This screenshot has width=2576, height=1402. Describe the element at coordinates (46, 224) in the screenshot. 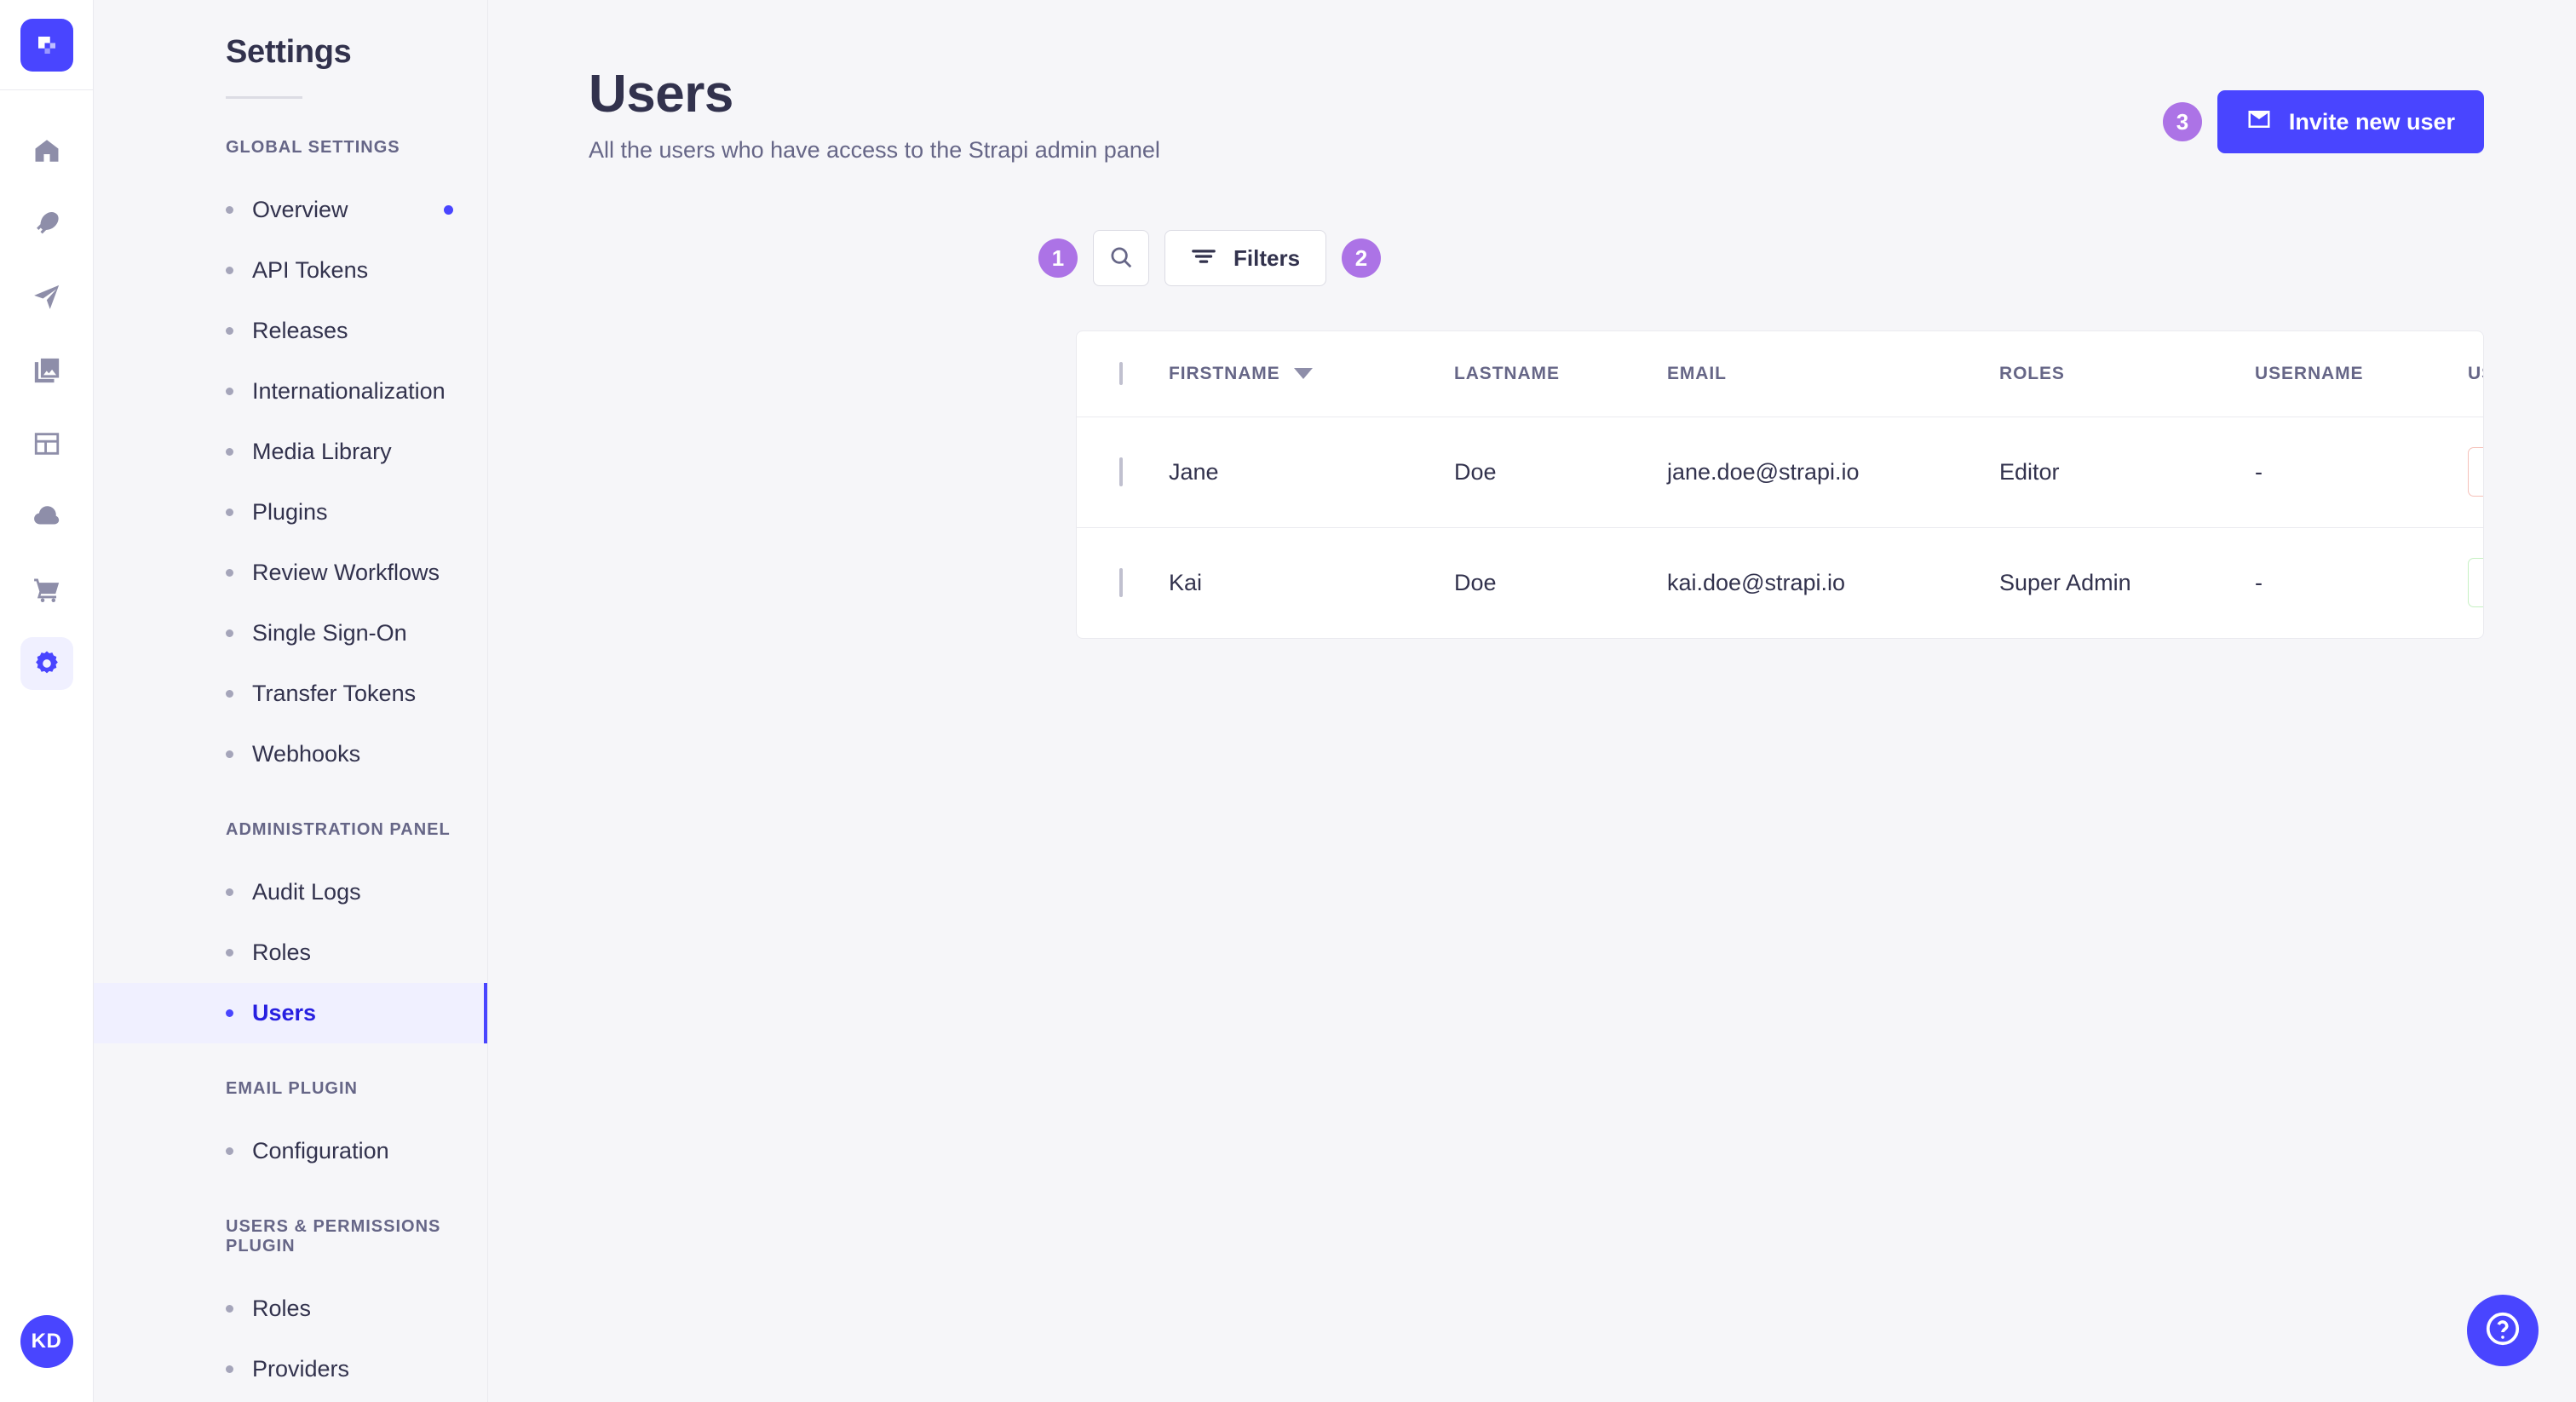

I see `feather-icon` at that location.